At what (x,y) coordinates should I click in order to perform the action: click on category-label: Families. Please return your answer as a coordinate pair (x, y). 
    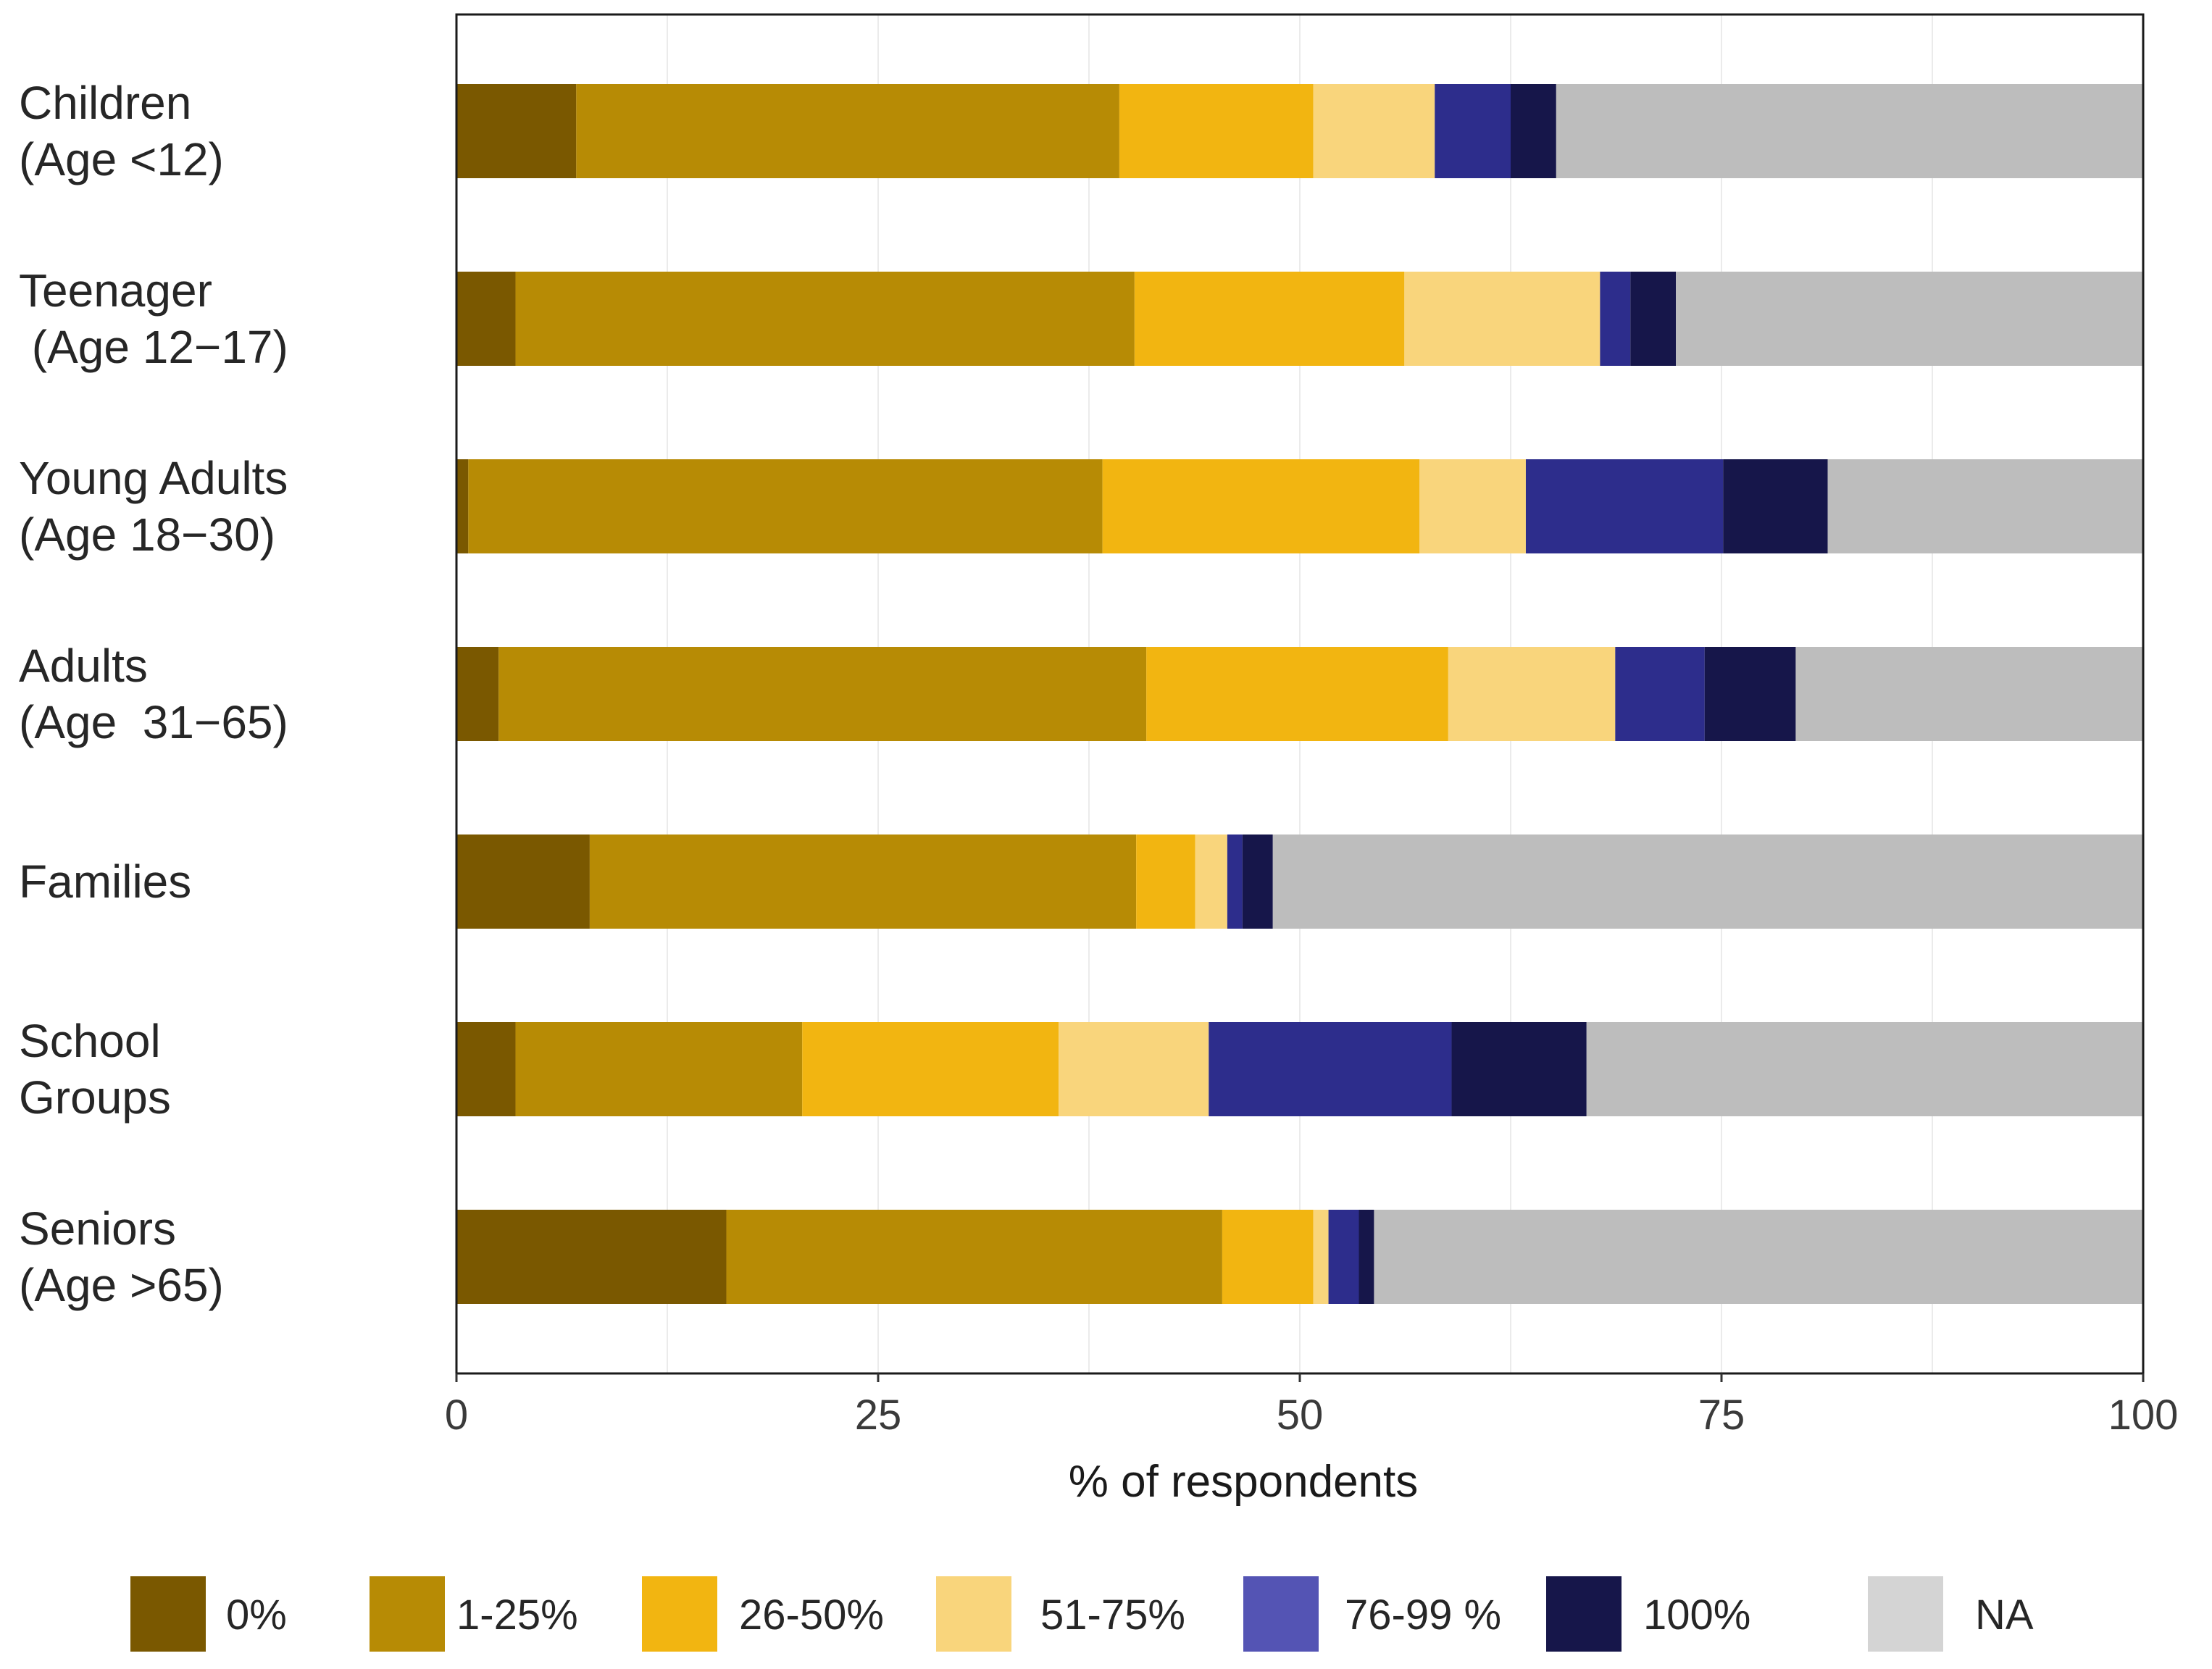
    Looking at the image, I should click on (105, 882).